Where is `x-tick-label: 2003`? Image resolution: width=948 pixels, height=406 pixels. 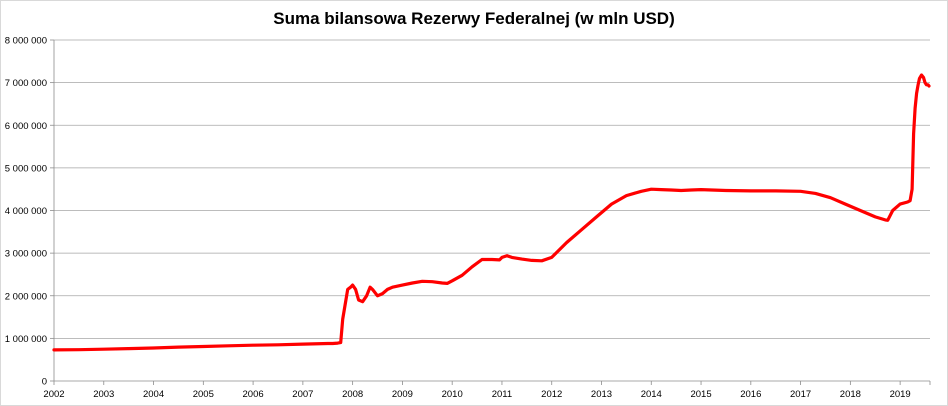 x-tick-label: 2003 is located at coordinates (103, 394).